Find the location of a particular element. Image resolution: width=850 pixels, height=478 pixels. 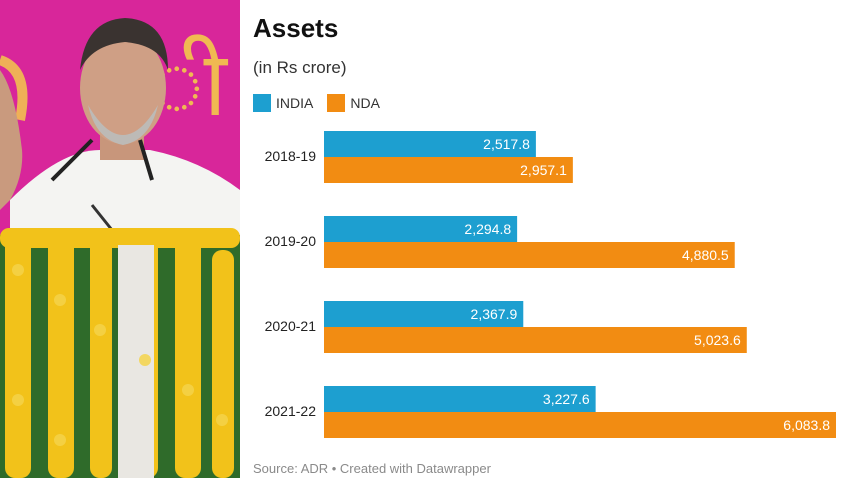

source-note: Source: ADR • Created with Datawrapper is located at coordinates (372, 468).